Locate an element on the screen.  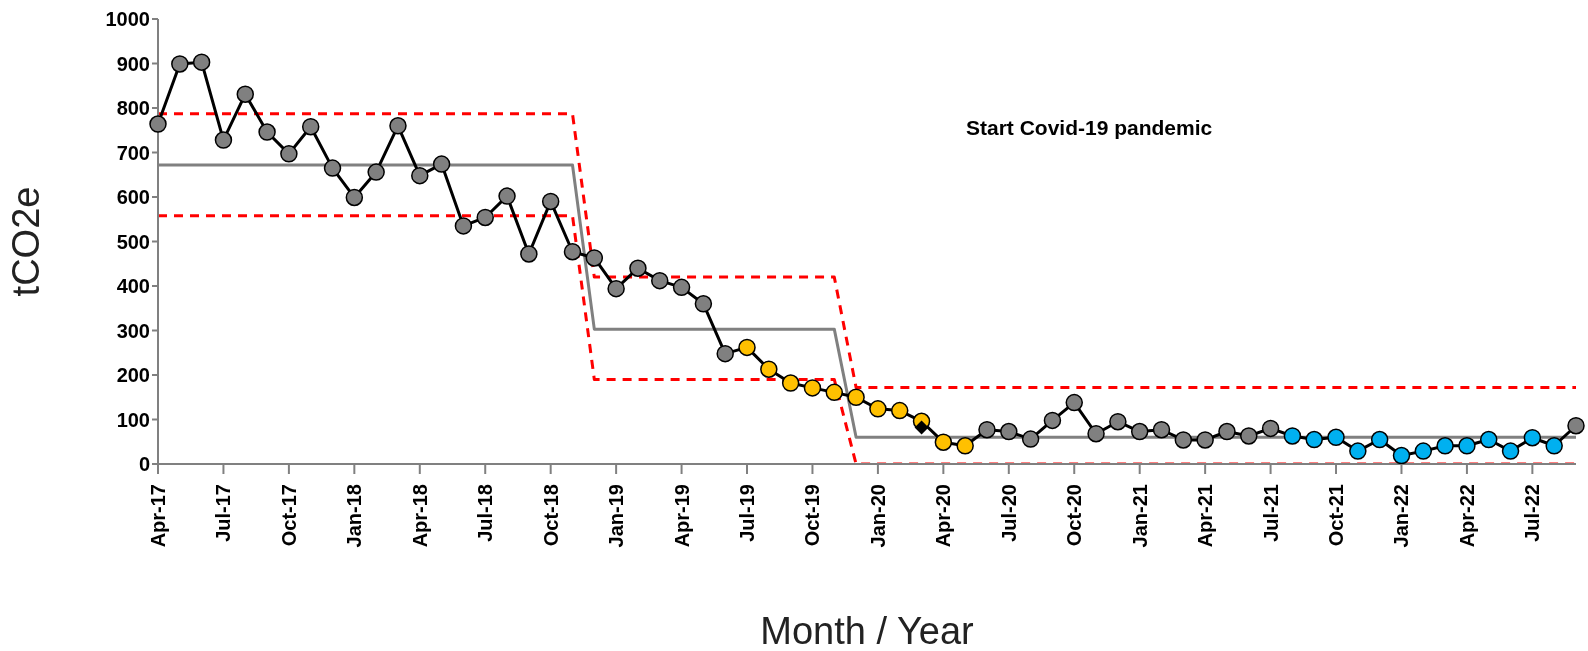
x-tick-label: Jul-17 is located at coordinates (223, 513).